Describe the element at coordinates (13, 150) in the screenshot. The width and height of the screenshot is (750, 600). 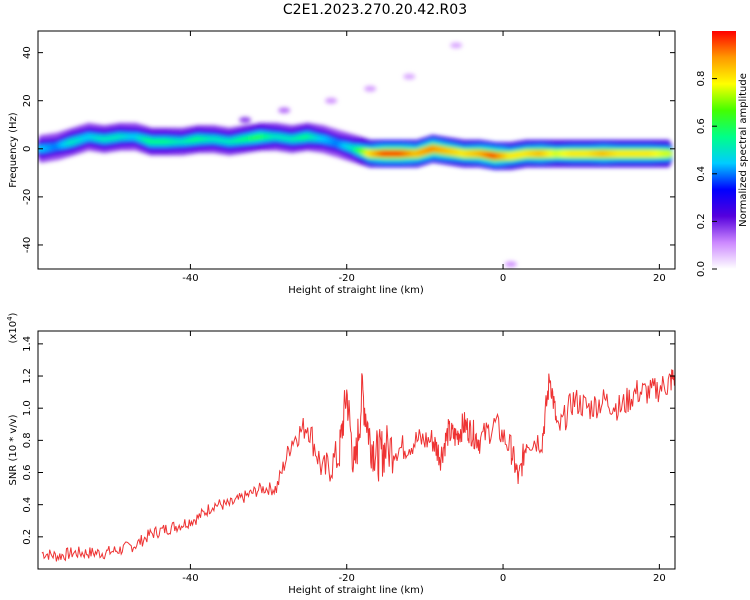
I see `spectrogram-ylabel: Frequency (Hz)` at that location.